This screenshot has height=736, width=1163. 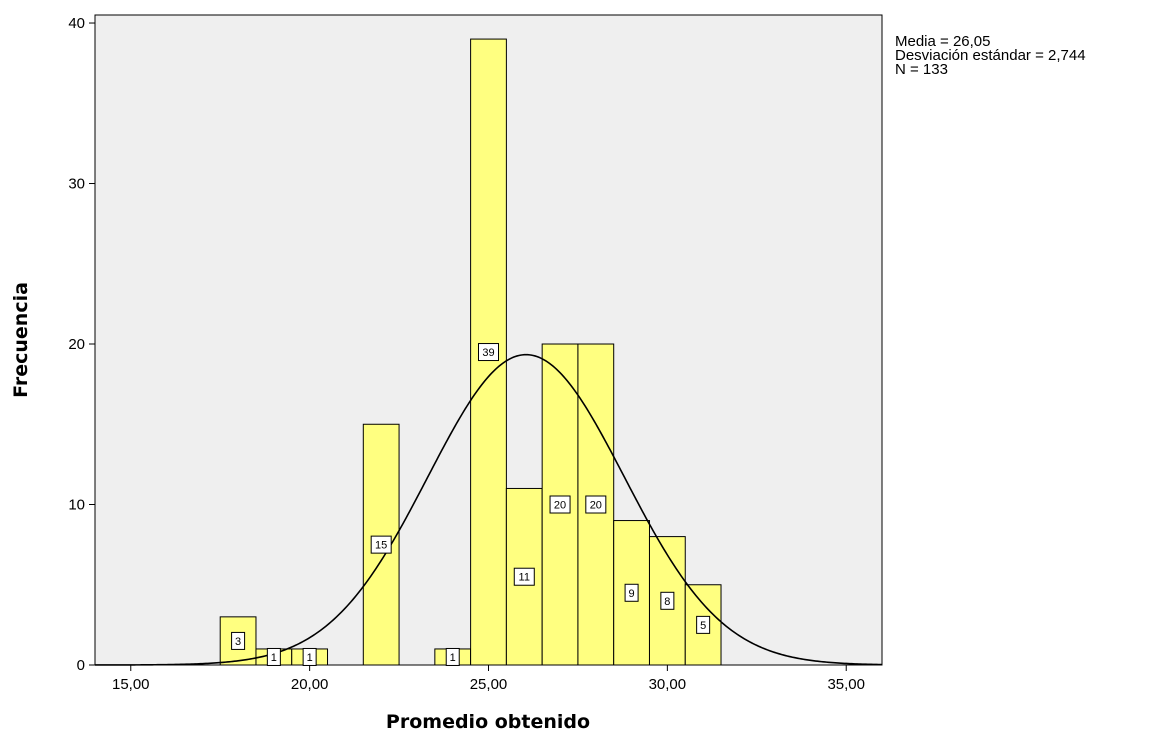 I want to click on data-label-4: 1, so click(x=453, y=658).